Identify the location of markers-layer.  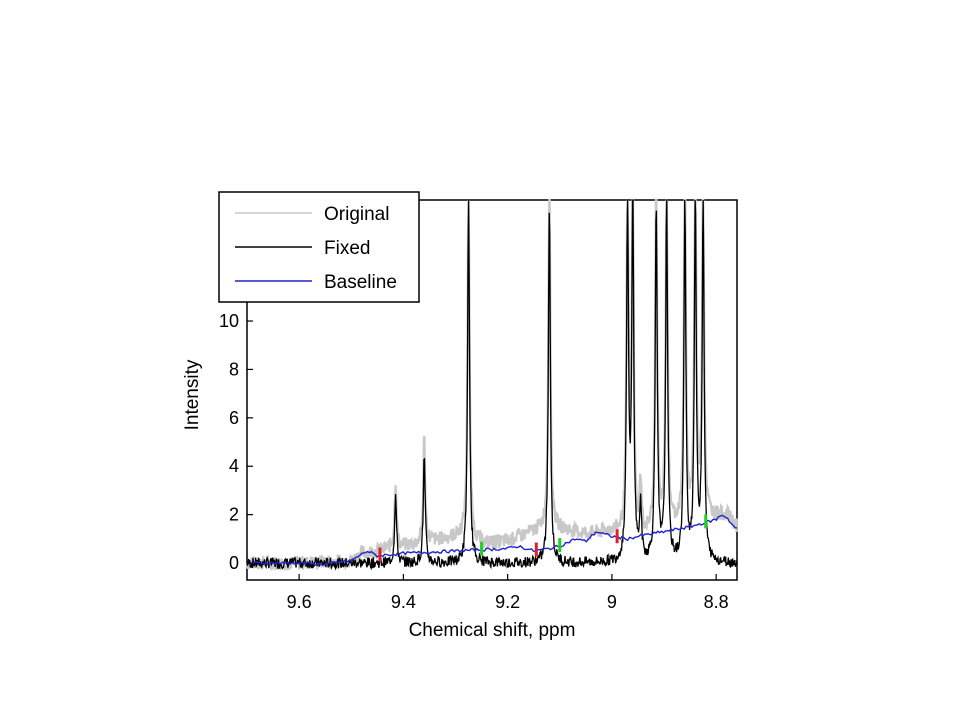
(543, 538).